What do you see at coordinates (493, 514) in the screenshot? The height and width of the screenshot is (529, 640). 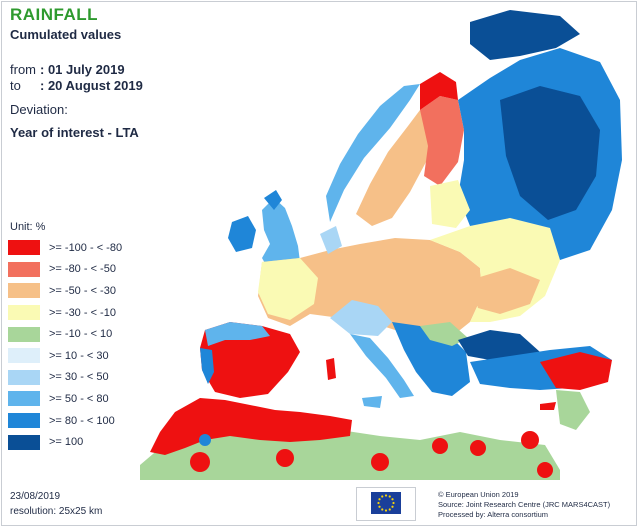 I see `credit-processed: Processed by: Alterra consortium` at bounding box center [493, 514].